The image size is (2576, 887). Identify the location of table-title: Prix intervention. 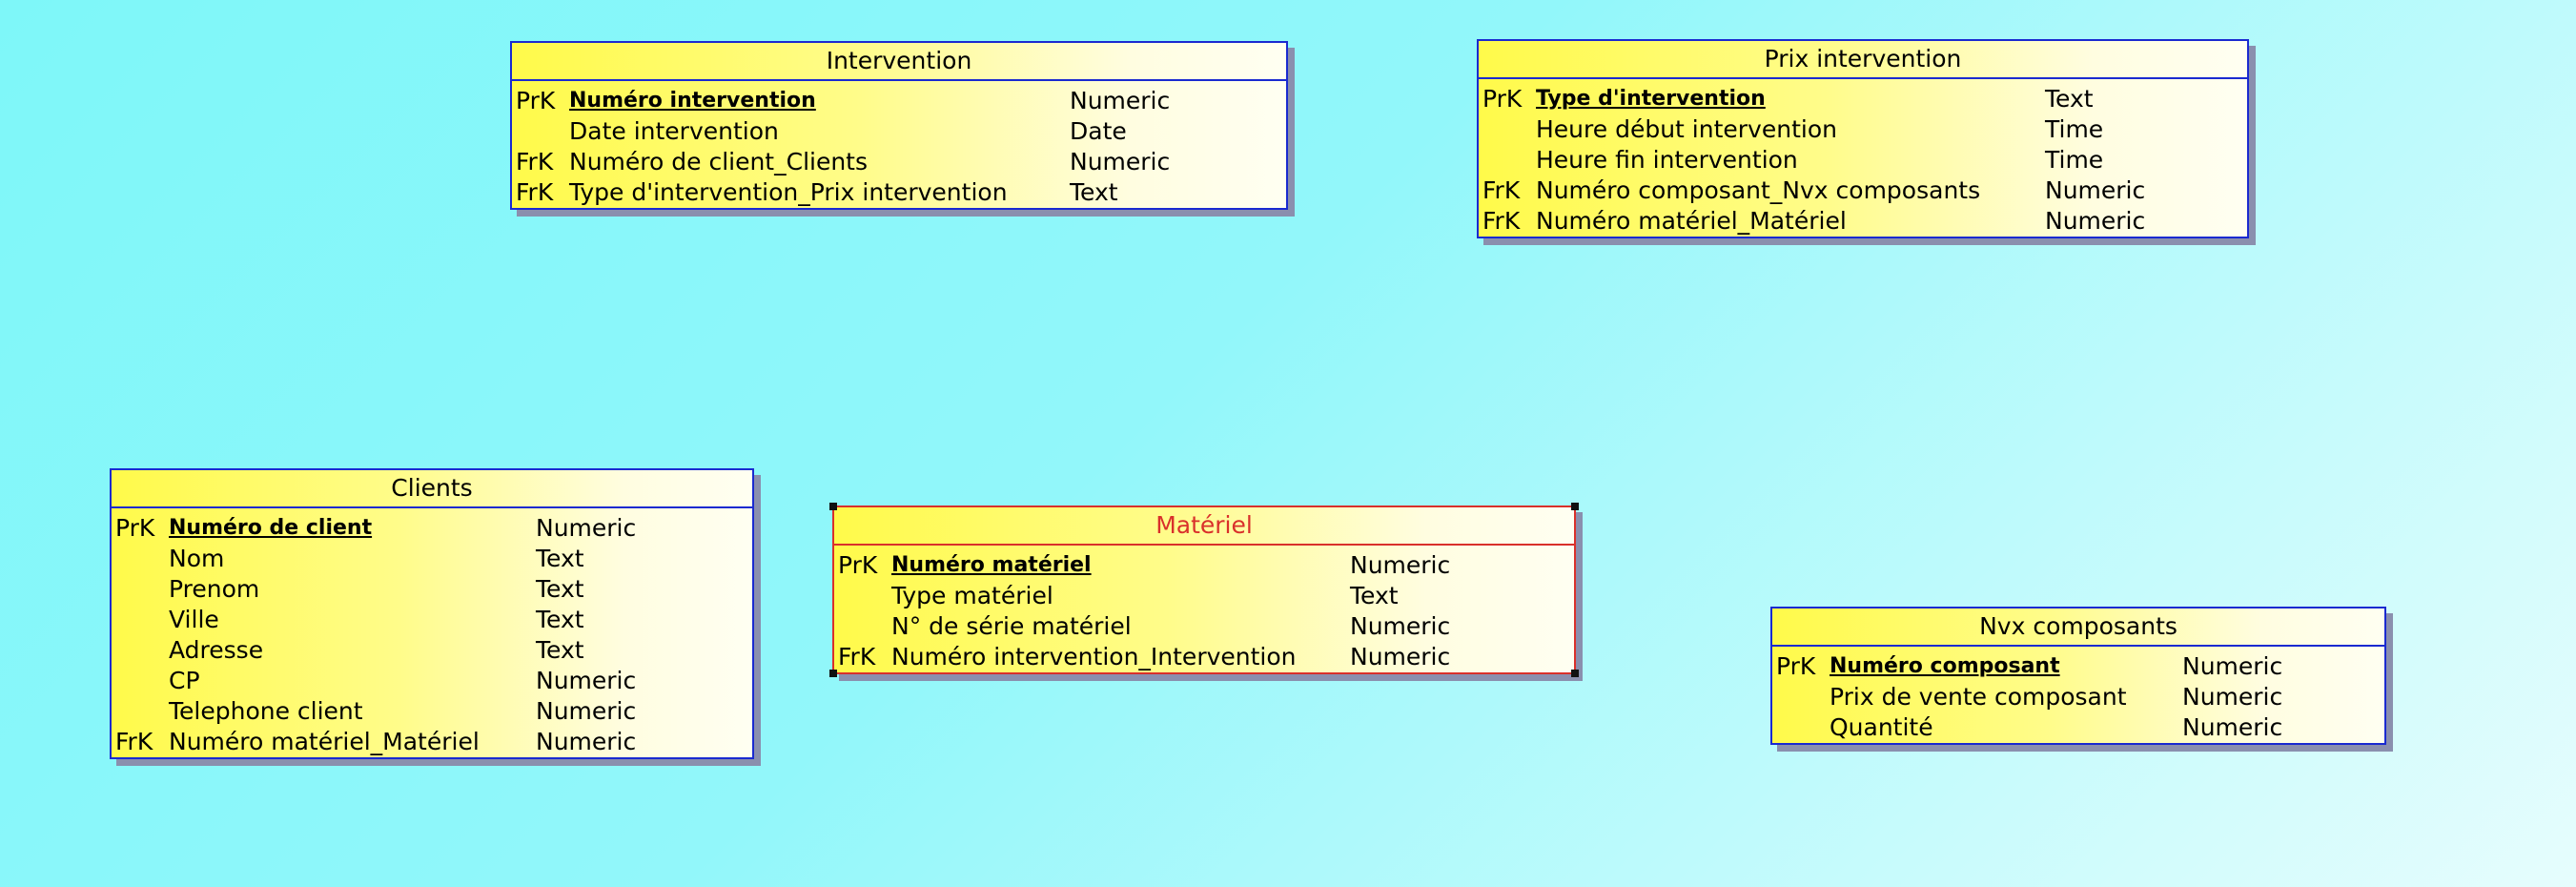
(1863, 60).